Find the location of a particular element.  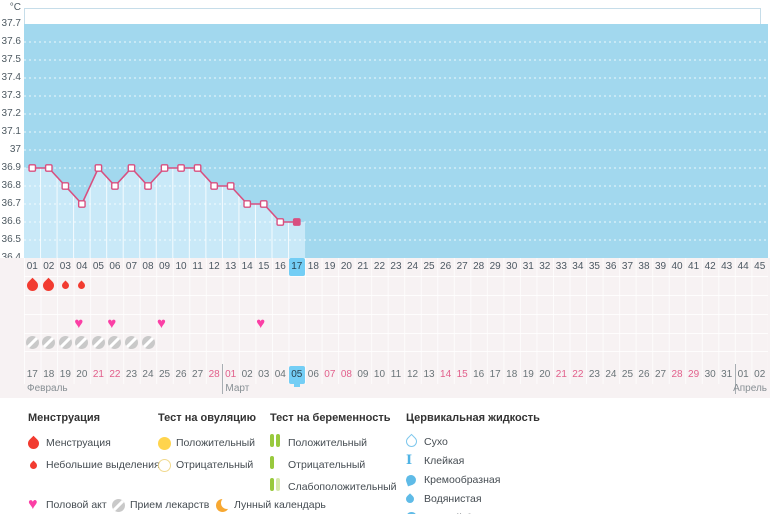

calendar-date-cell: 16 is located at coordinates (479, 374).